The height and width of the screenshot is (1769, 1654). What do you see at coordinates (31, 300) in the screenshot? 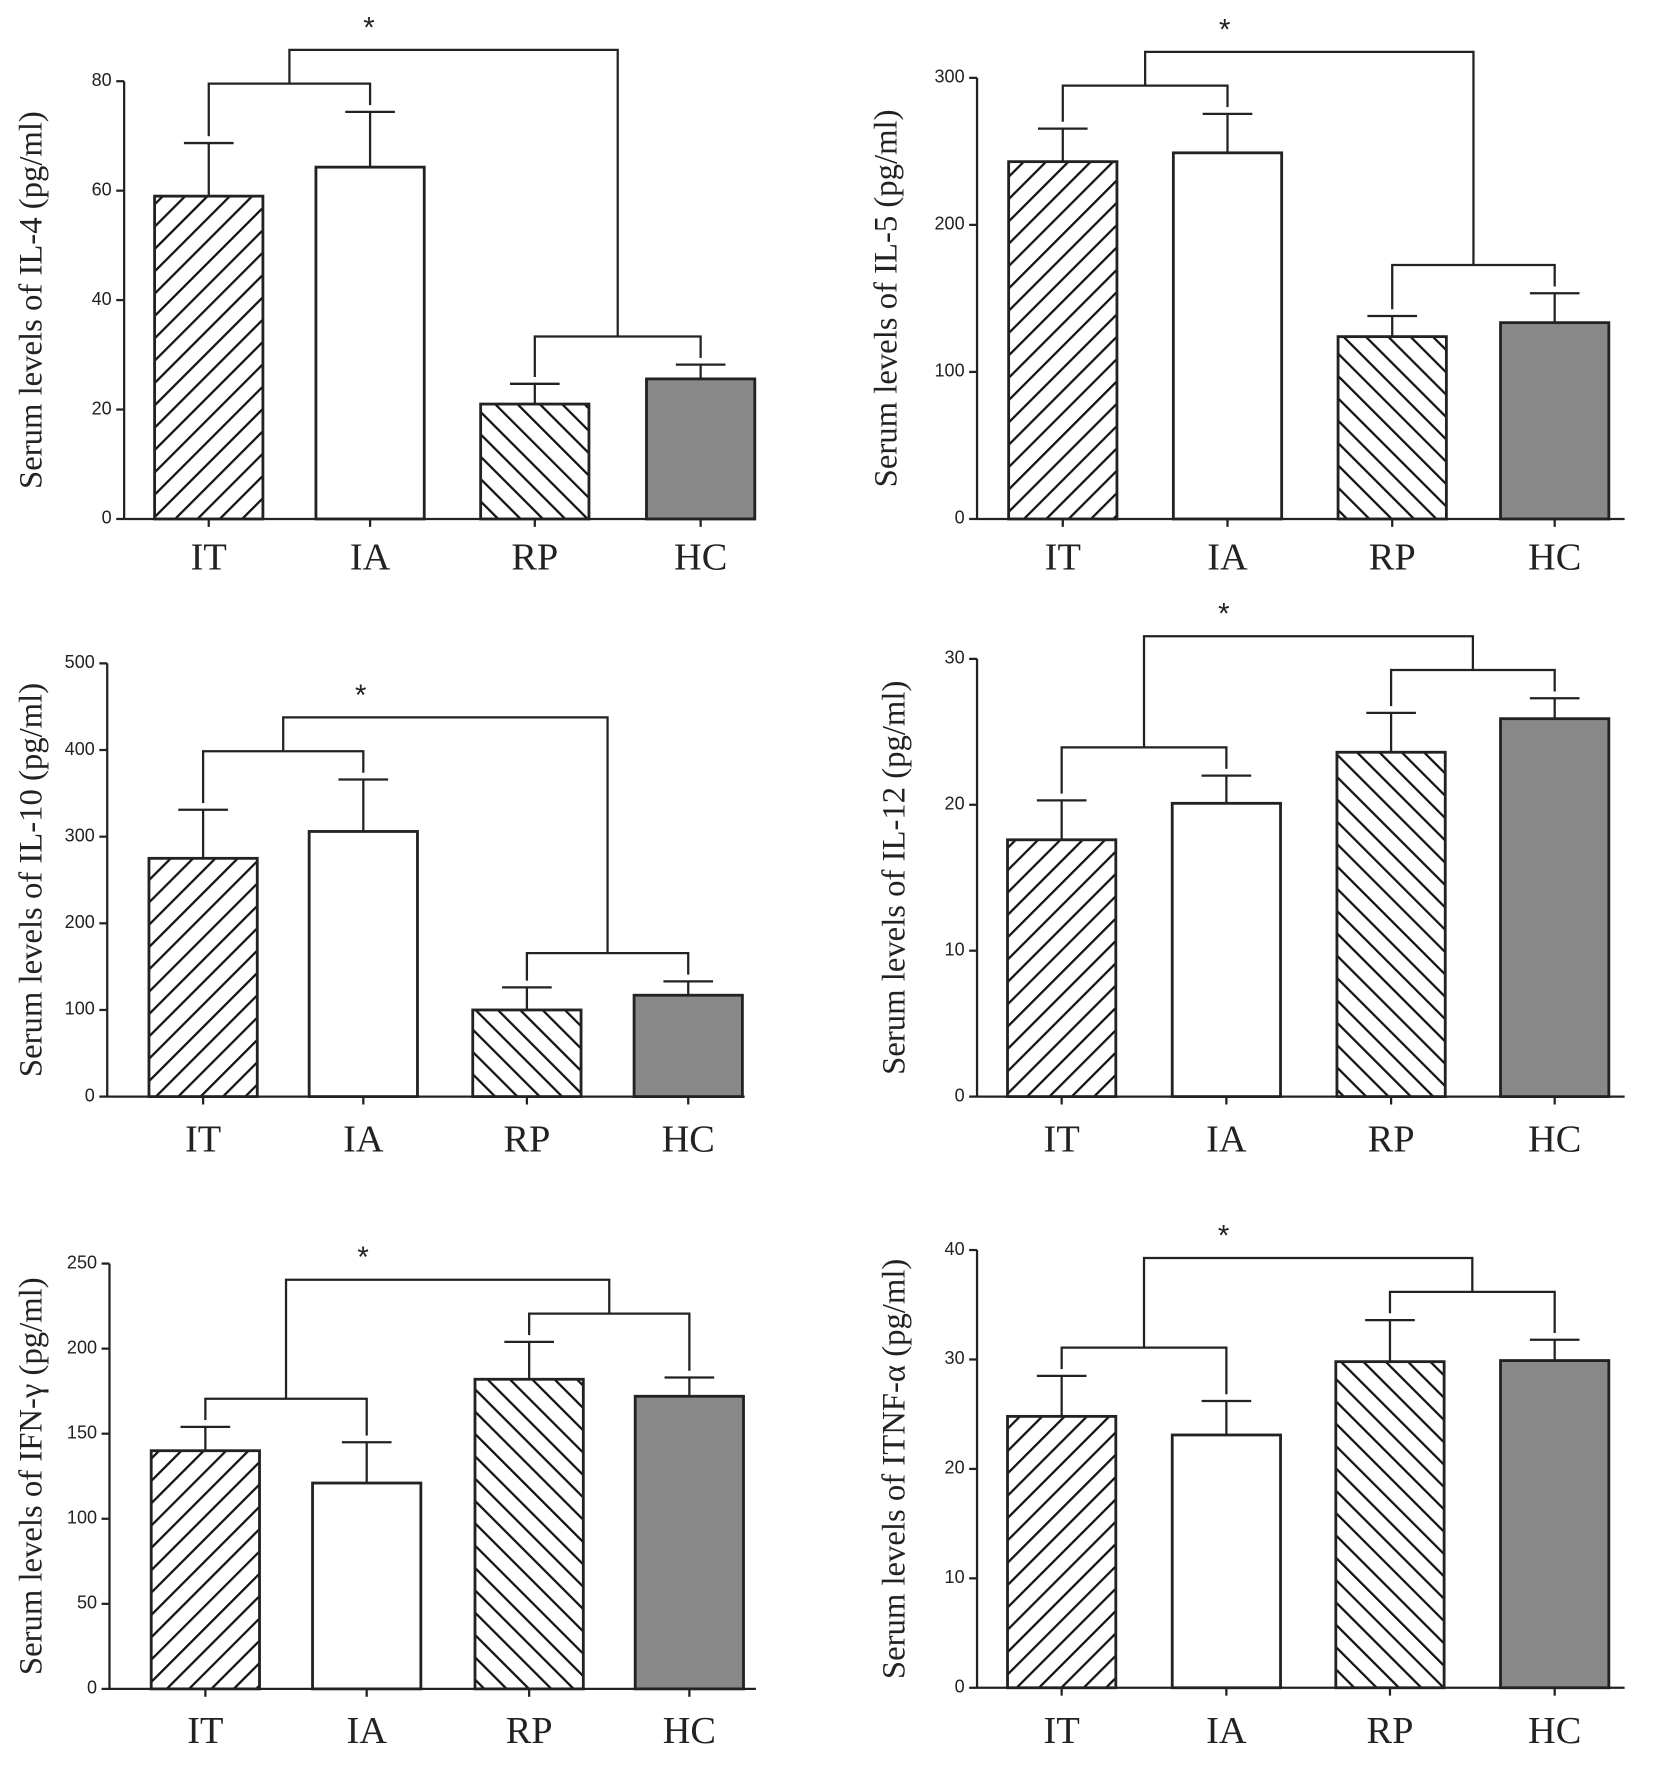
I see `y-axis-label: Serum levels of IL-4 (pg/ml)` at bounding box center [31, 300].